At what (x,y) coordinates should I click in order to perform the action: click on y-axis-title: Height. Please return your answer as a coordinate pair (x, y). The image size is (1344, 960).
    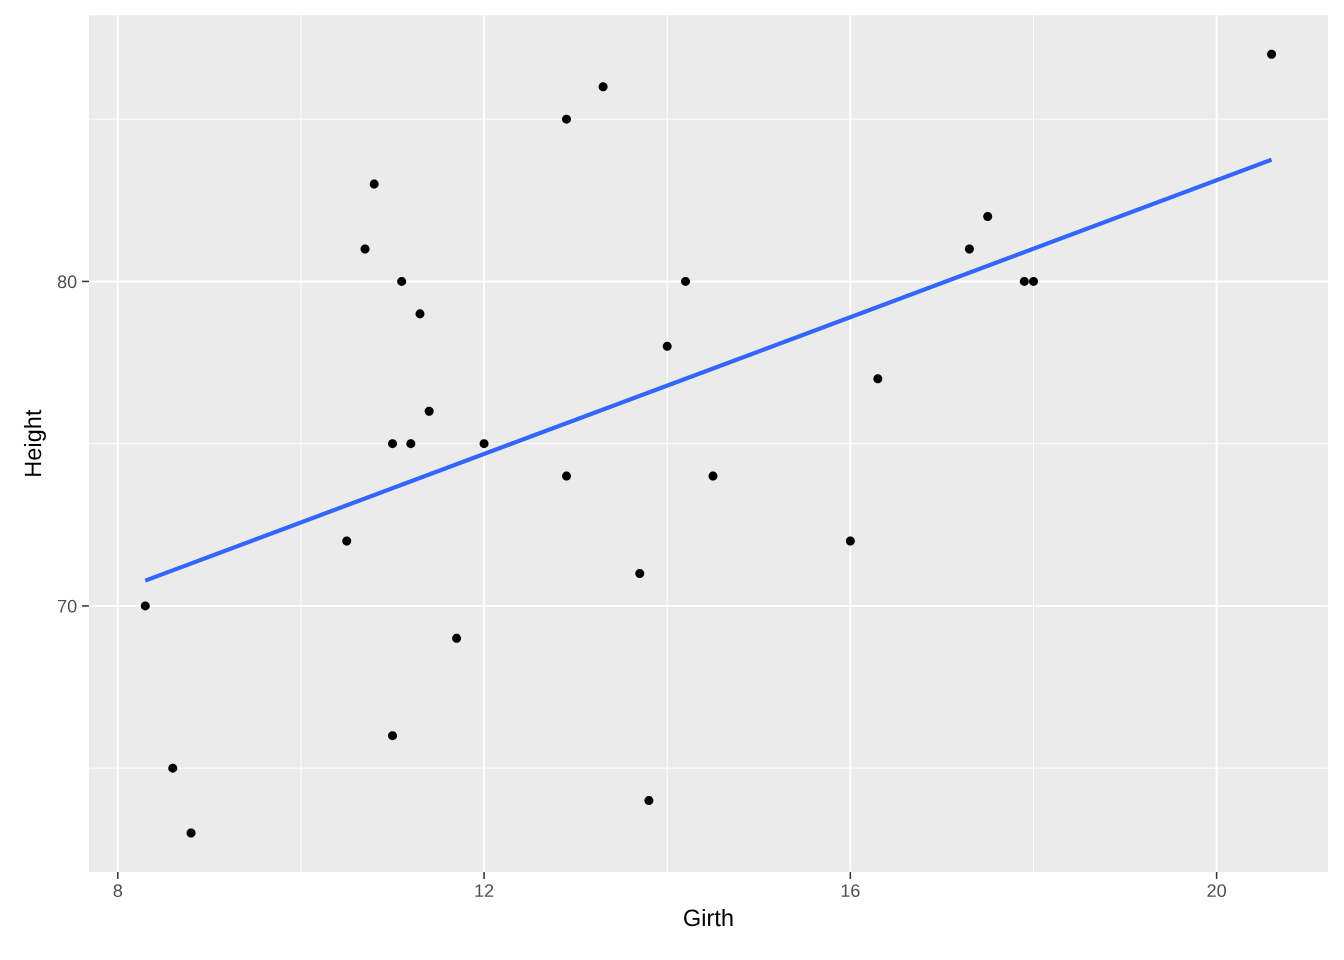
    Looking at the image, I should click on (34, 442).